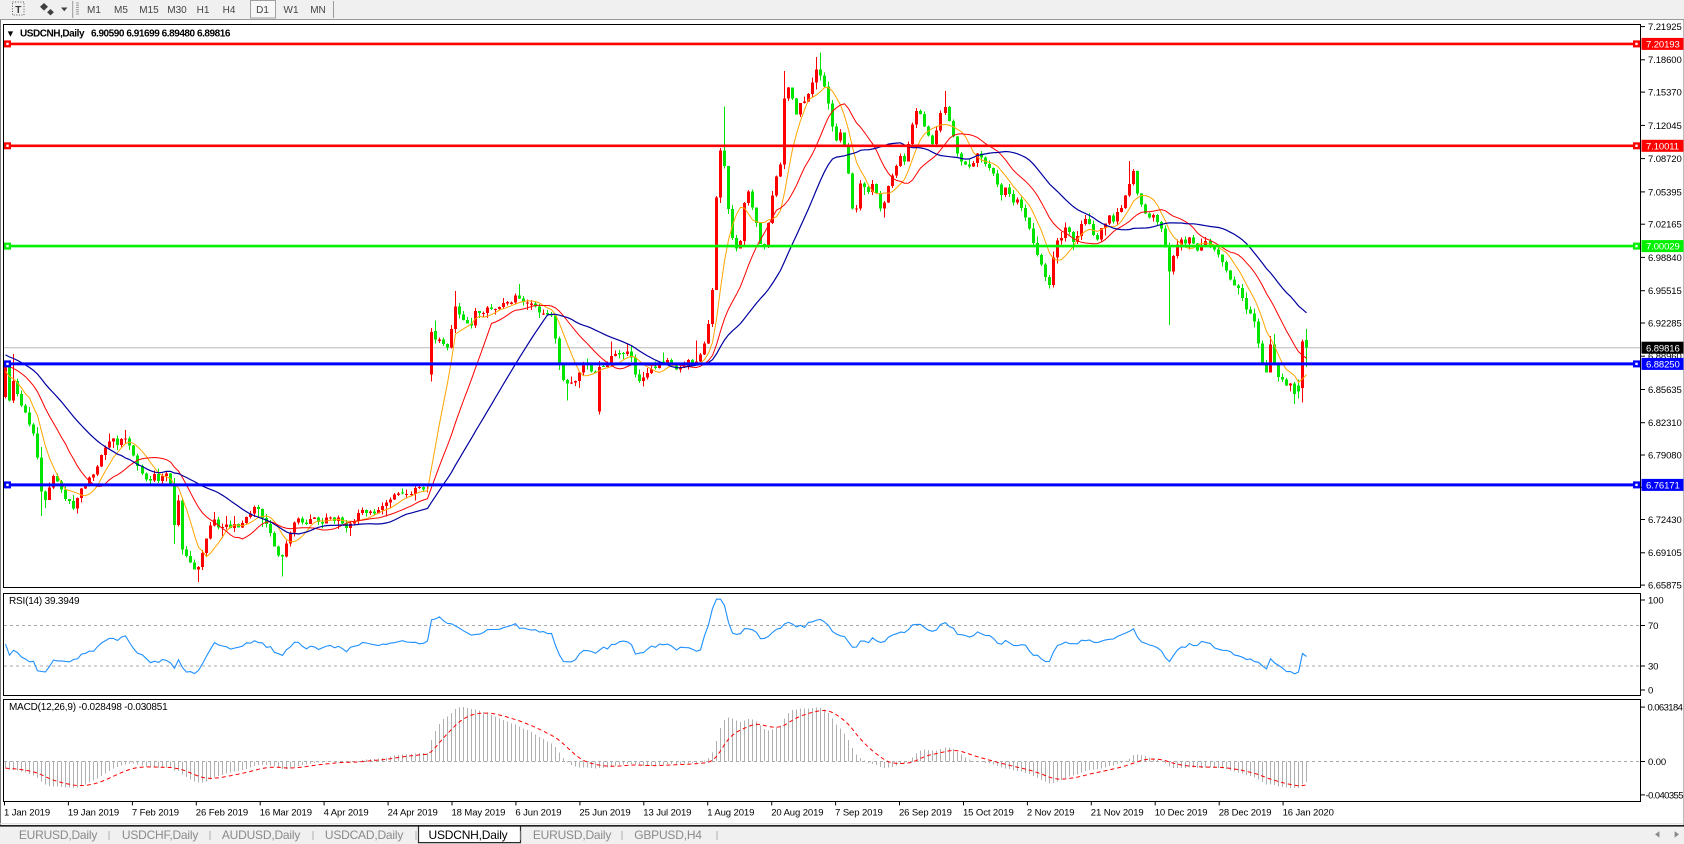  I want to click on svg-text: 21 Nov 2019, so click(1117, 812).